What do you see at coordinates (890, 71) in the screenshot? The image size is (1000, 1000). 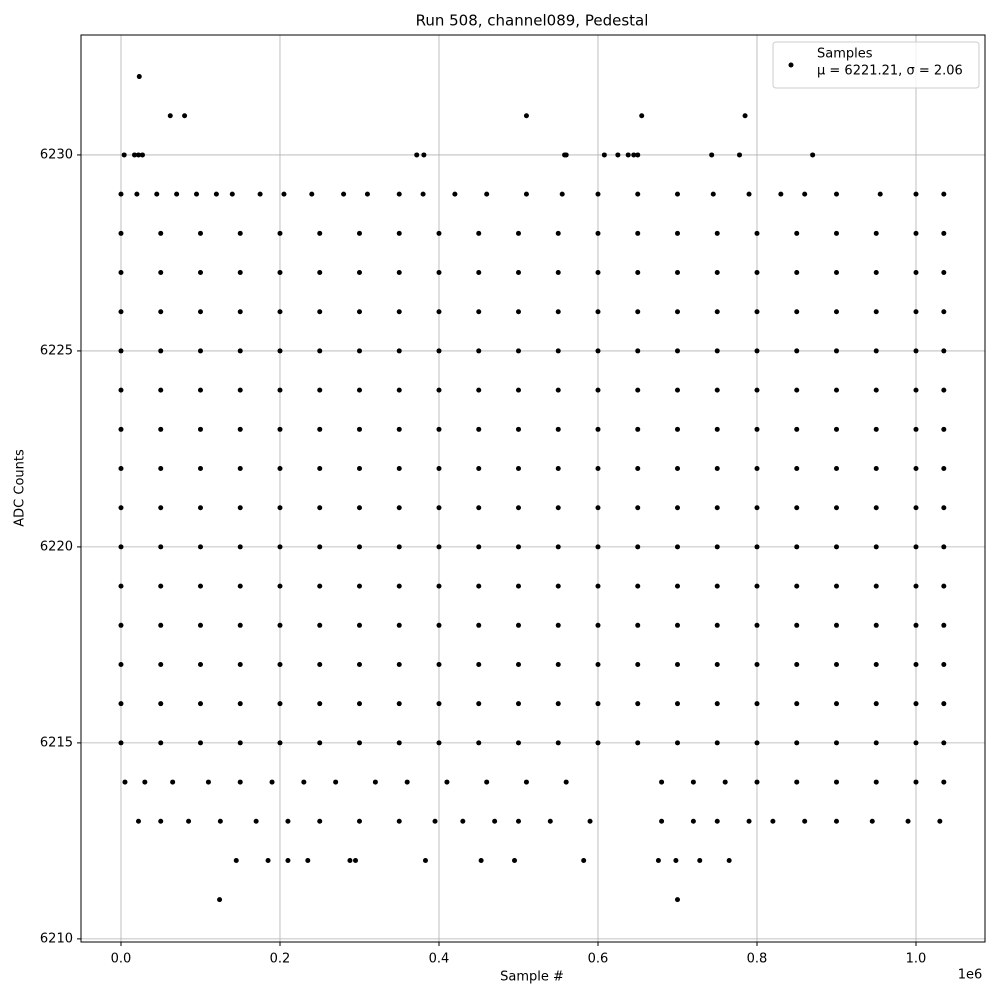 I see `legend-note: μ = 6221.21, σ = 2.06` at bounding box center [890, 71].